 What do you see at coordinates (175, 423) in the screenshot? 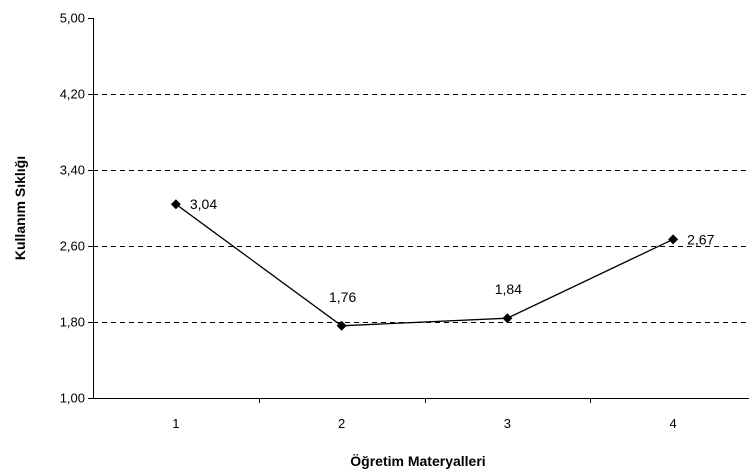
I see `x-tick-label: 1` at bounding box center [175, 423].